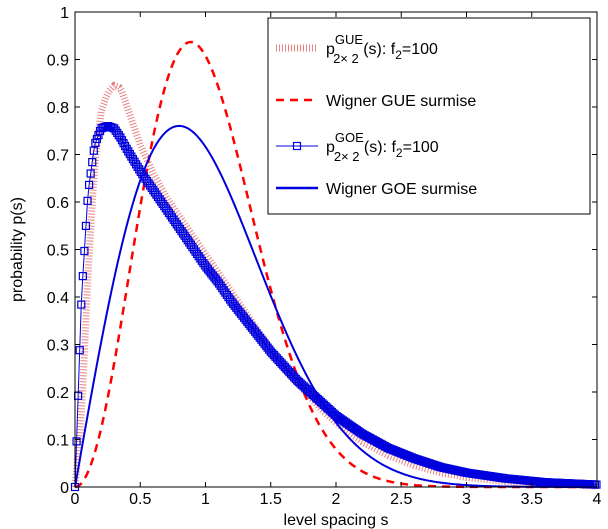  What do you see at coordinates (382, 49) in the screenshot?
I see `legend-label-gue-2x2: pGUE 2× 2 (s): f2=100` at bounding box center [382, 49].